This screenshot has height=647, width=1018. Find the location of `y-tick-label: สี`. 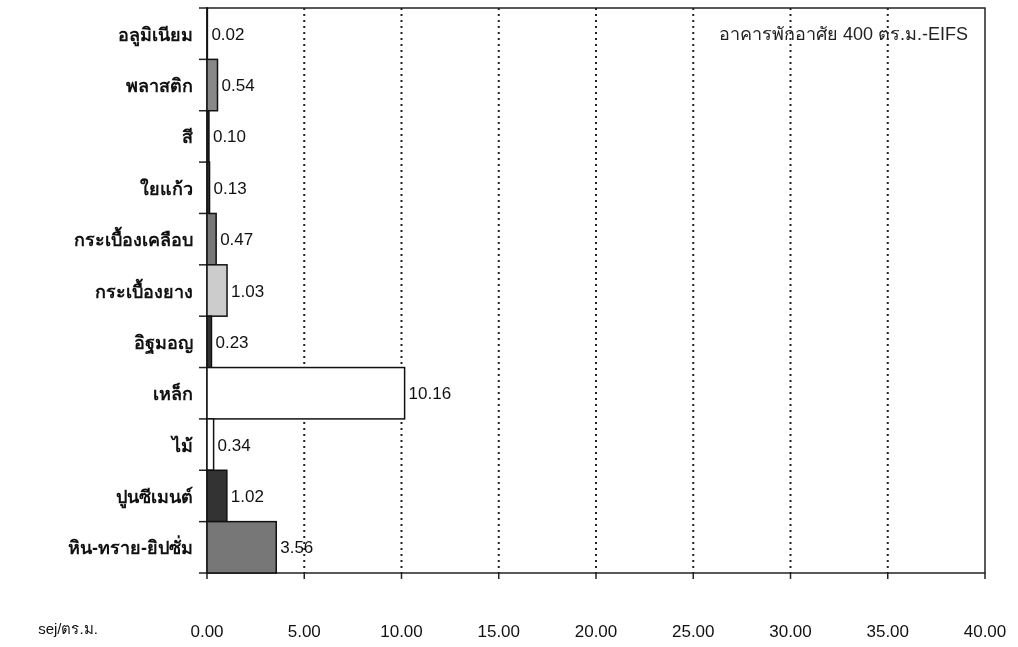

y-tick-label: สี is located at coordinates (188, 137).